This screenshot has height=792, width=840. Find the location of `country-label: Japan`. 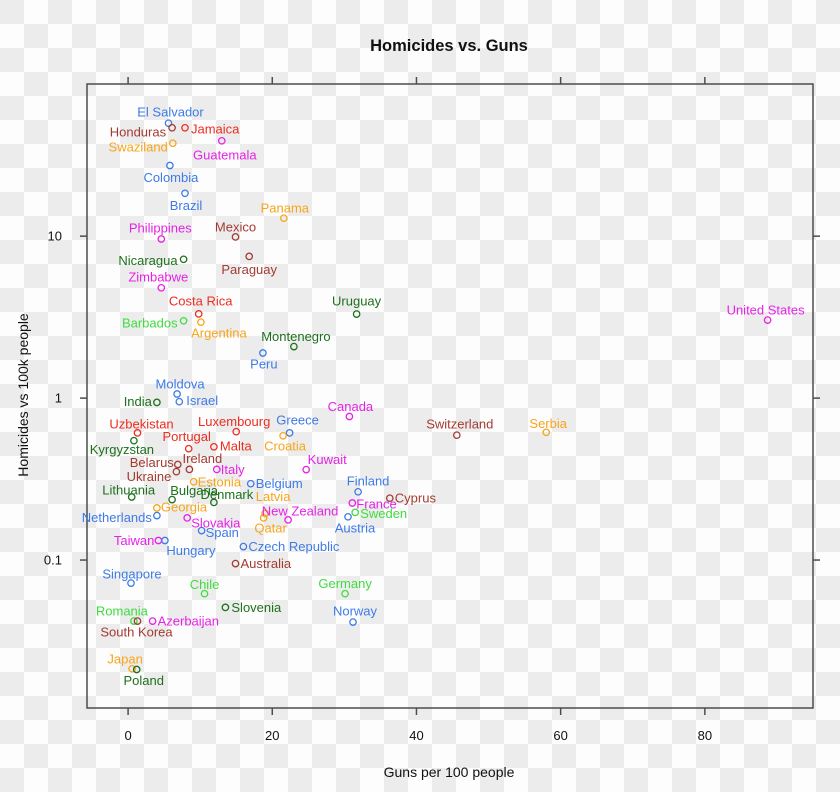

country-label: Japan is located at coordinates (124, 658).